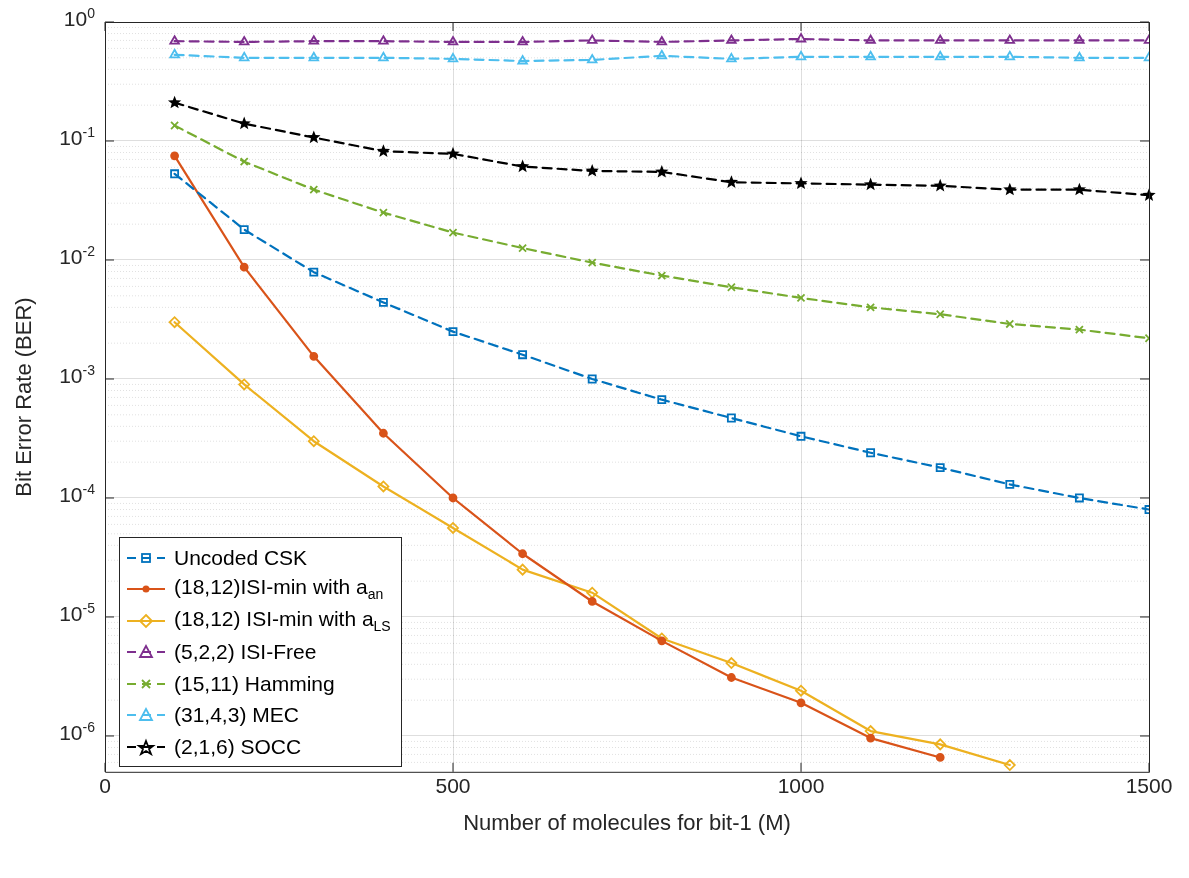  I want to click on y-tick-label: 10$^{-1}$, so click(76, 136).